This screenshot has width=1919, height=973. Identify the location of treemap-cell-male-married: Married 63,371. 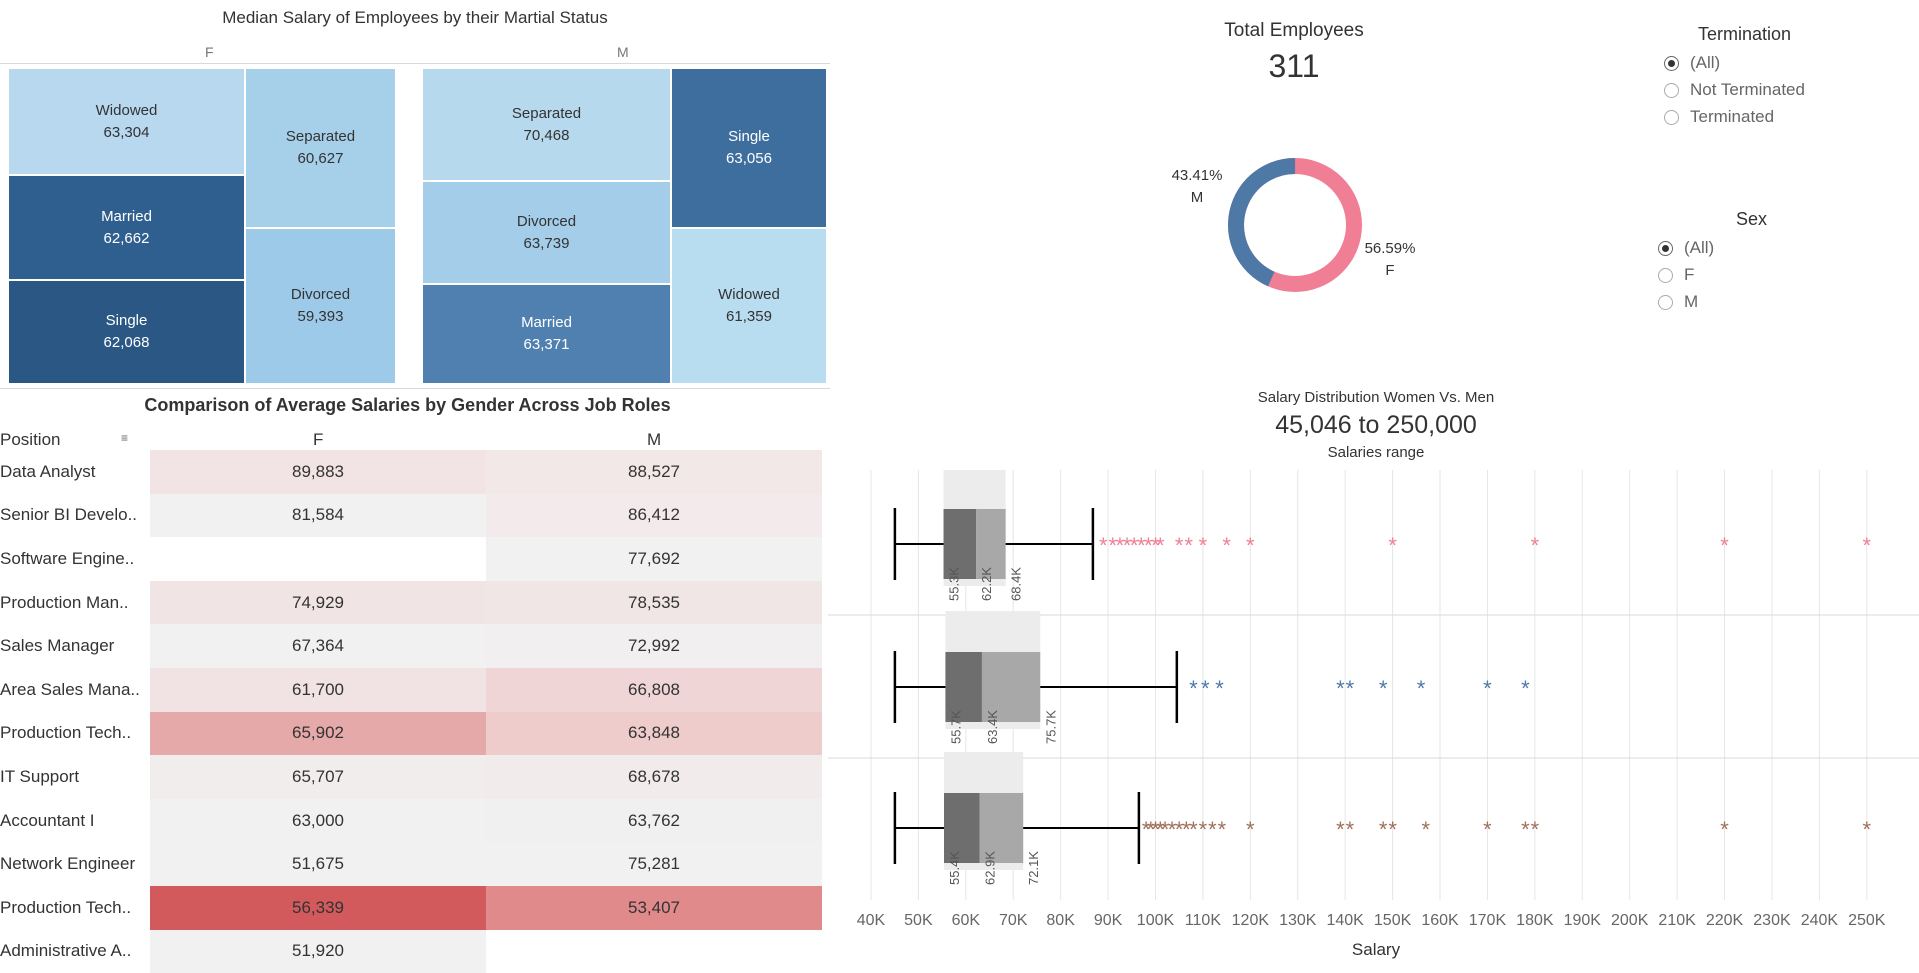
(546, 334).